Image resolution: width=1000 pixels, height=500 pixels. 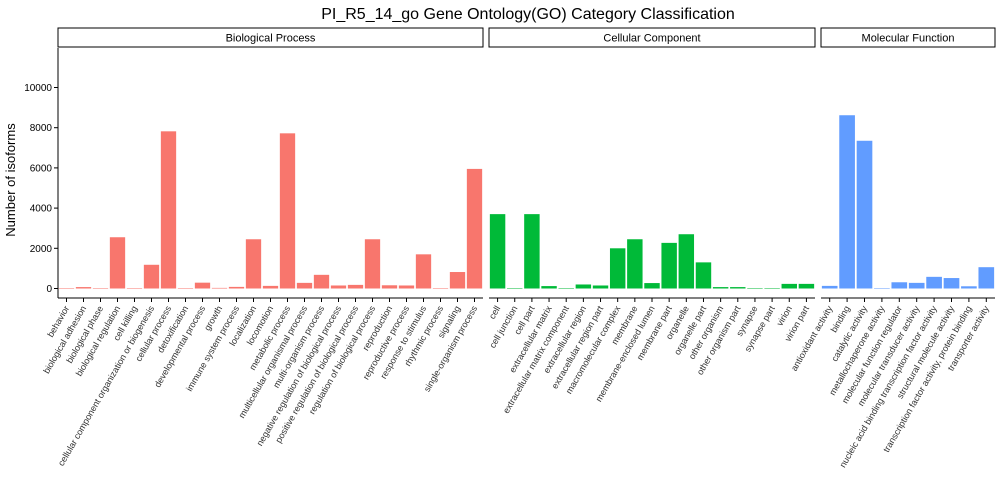 What do you see at coordinates (49, 289) in the screenshot?
I see `y-tick-label: 0` at bounding box center [49, 289].